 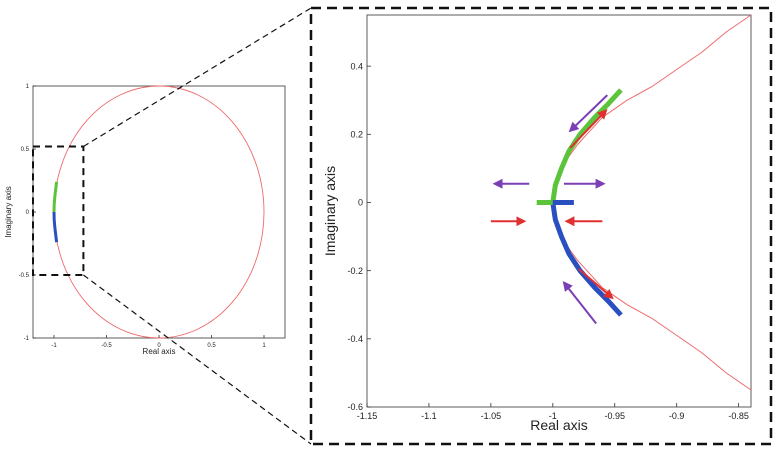 What do you see at coordinates (677, 416) in the screenshot?
I see `zm-xtick-label-5: -0.9` at bounding box center [677, 416].